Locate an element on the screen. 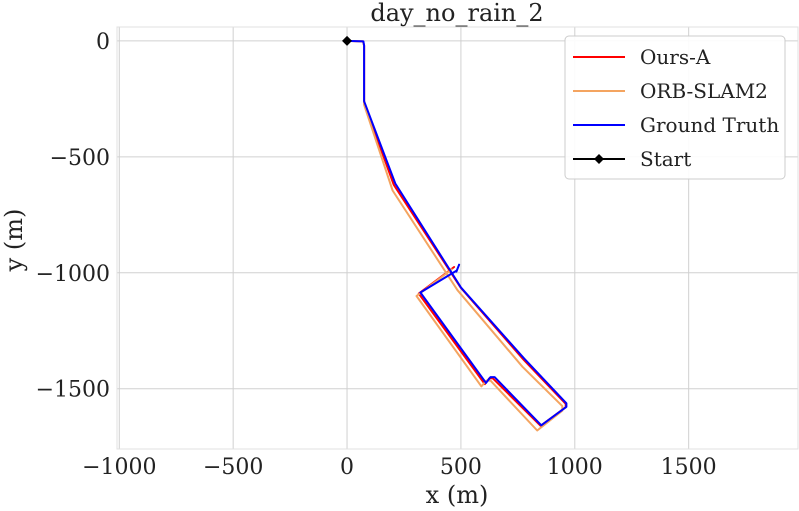 Image resolution: width=799 pixels, height=511 pixels. legend-label-ours-a: Ours-A is located at coordinates (675, 57).